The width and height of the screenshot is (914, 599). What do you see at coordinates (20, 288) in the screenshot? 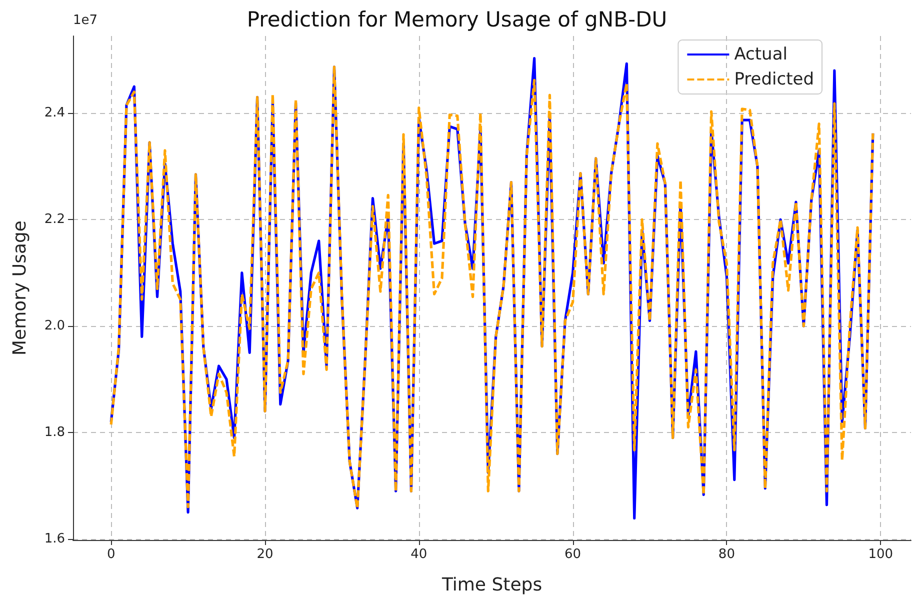
I see `y-axis-title: Memory Usage` at bounding box center [20, 288].